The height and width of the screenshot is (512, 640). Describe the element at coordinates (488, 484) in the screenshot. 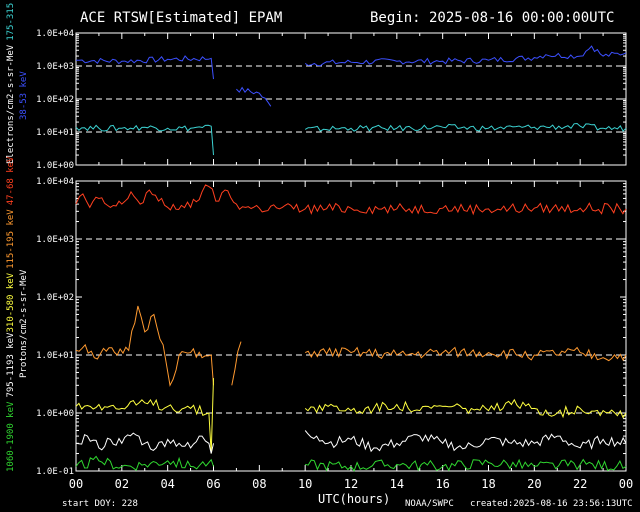

I see `xtick-label: 18` at that location.